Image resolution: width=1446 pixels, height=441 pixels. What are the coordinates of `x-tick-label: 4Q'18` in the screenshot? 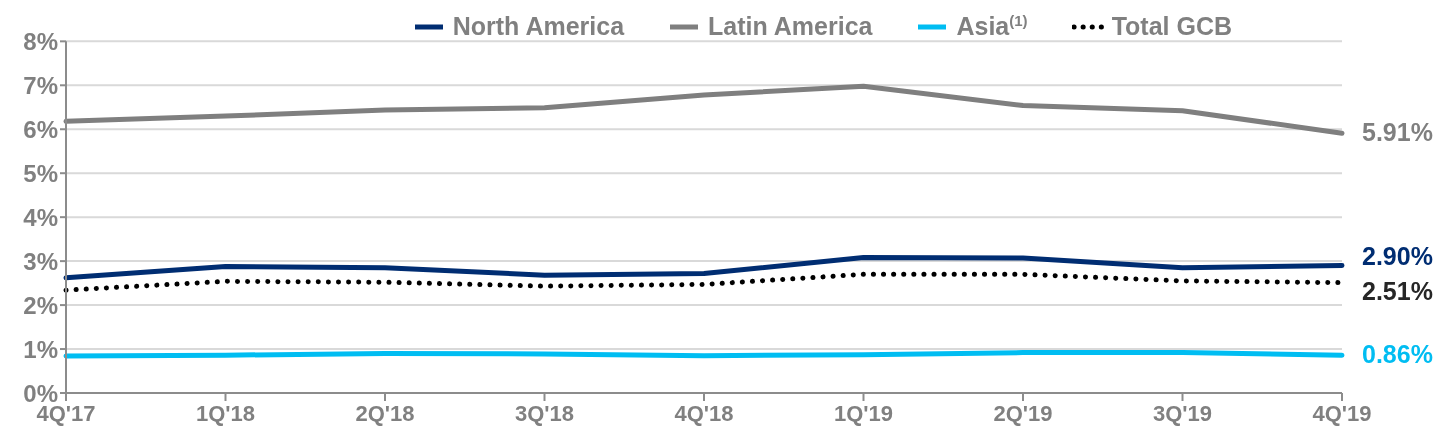 It's located at (704, 413).